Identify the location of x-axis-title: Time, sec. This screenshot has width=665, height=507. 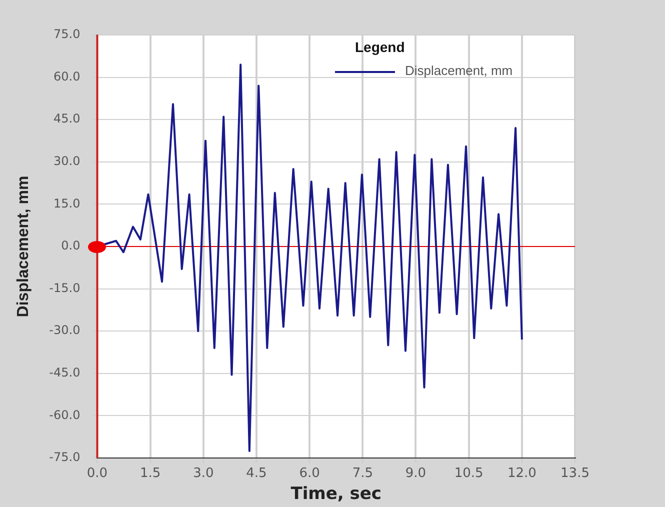
(336, 494).